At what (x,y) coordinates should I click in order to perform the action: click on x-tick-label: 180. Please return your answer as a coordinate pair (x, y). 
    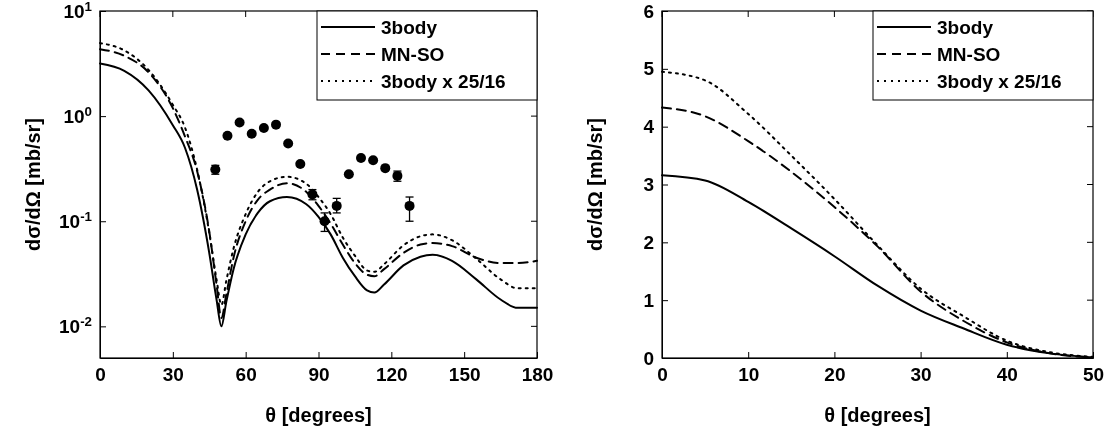
    Looking at the image, I should click on (537, 375).